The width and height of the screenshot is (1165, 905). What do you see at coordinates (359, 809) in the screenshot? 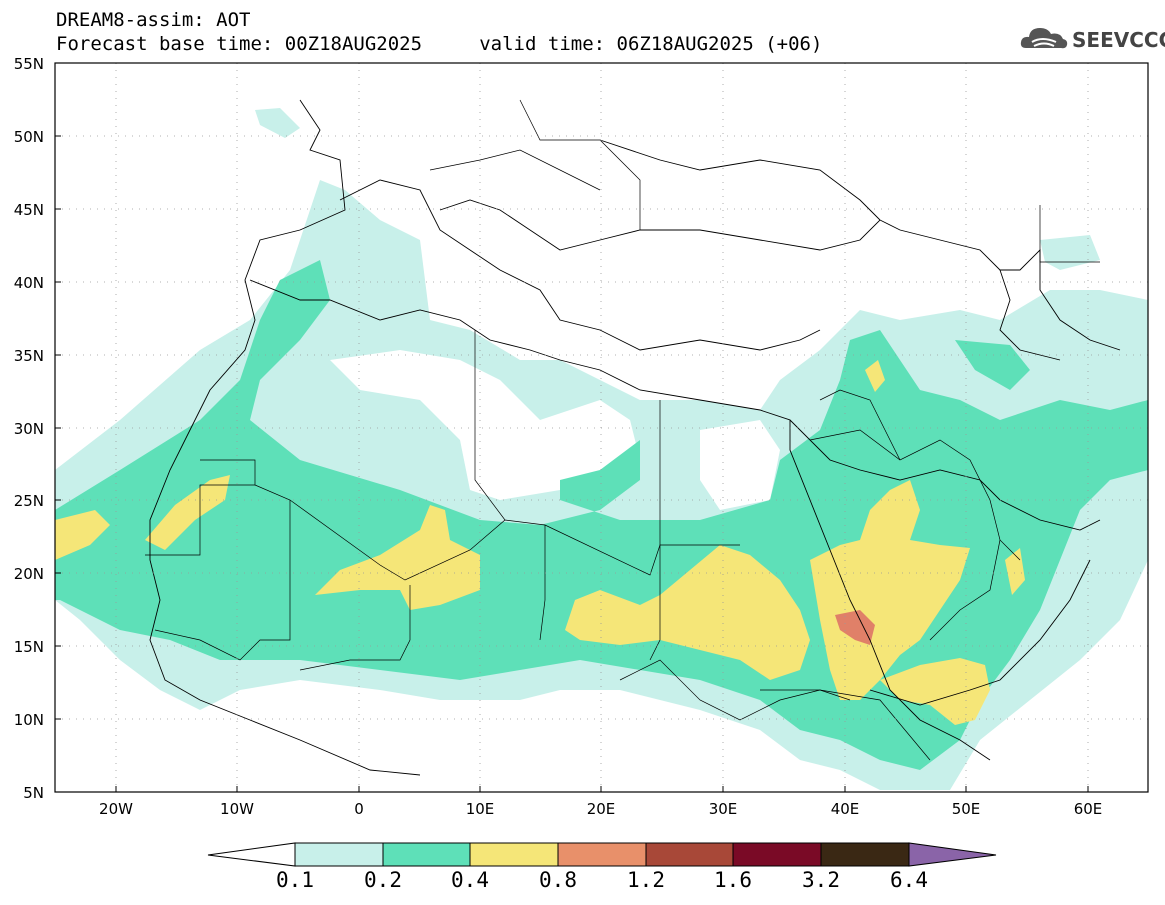
I see `lon-label: 0` at bounding box center [359, 809].